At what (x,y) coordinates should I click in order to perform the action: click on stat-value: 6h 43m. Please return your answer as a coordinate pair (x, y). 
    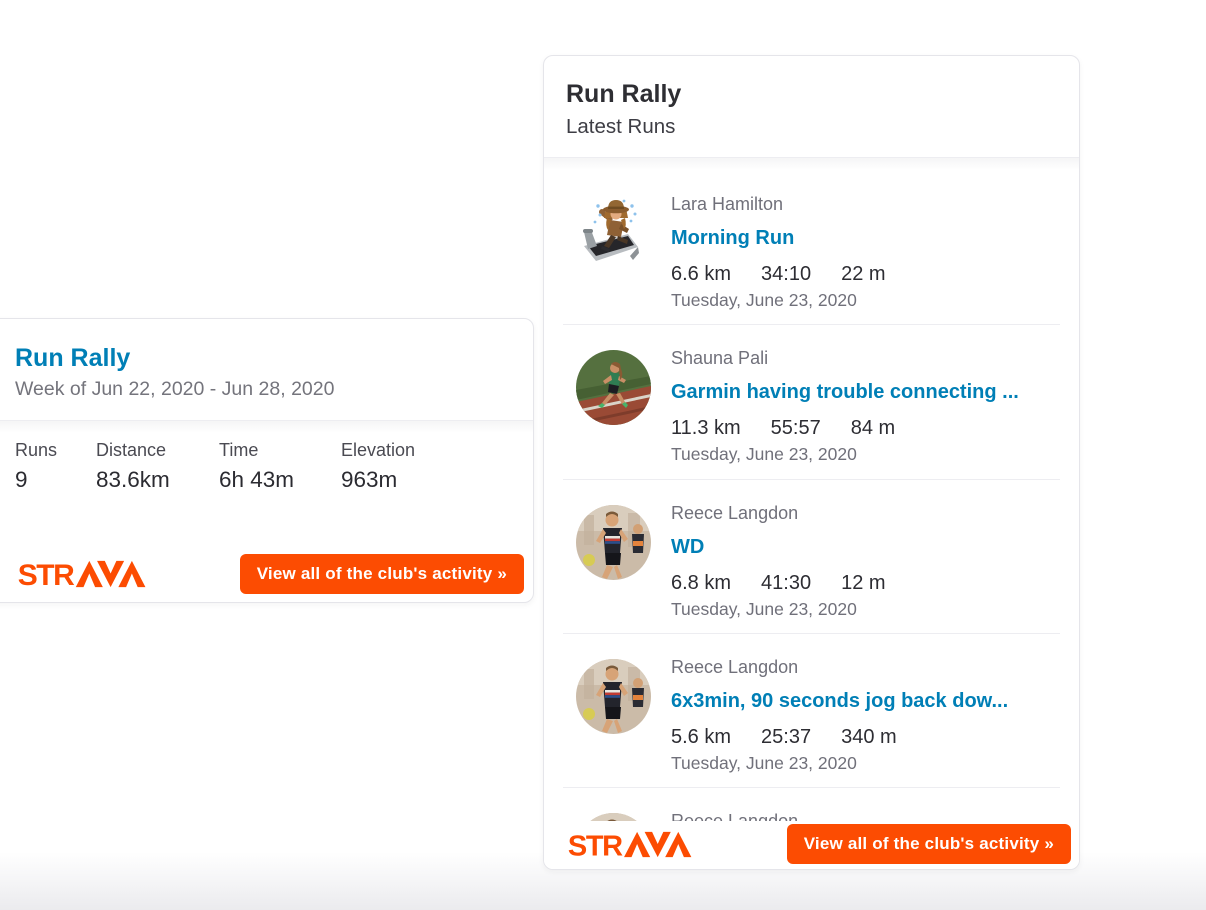
    Looking at the image, I should click on (257, 479).